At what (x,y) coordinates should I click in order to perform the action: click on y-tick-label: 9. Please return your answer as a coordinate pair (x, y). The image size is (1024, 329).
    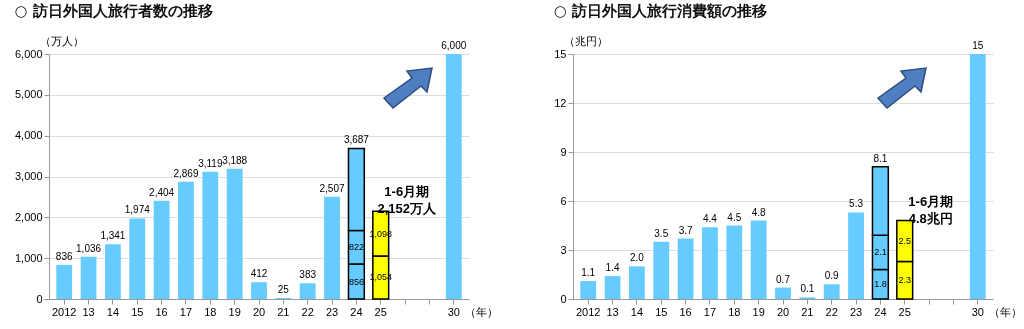
    Looking at the image, I should click on (563, 151).